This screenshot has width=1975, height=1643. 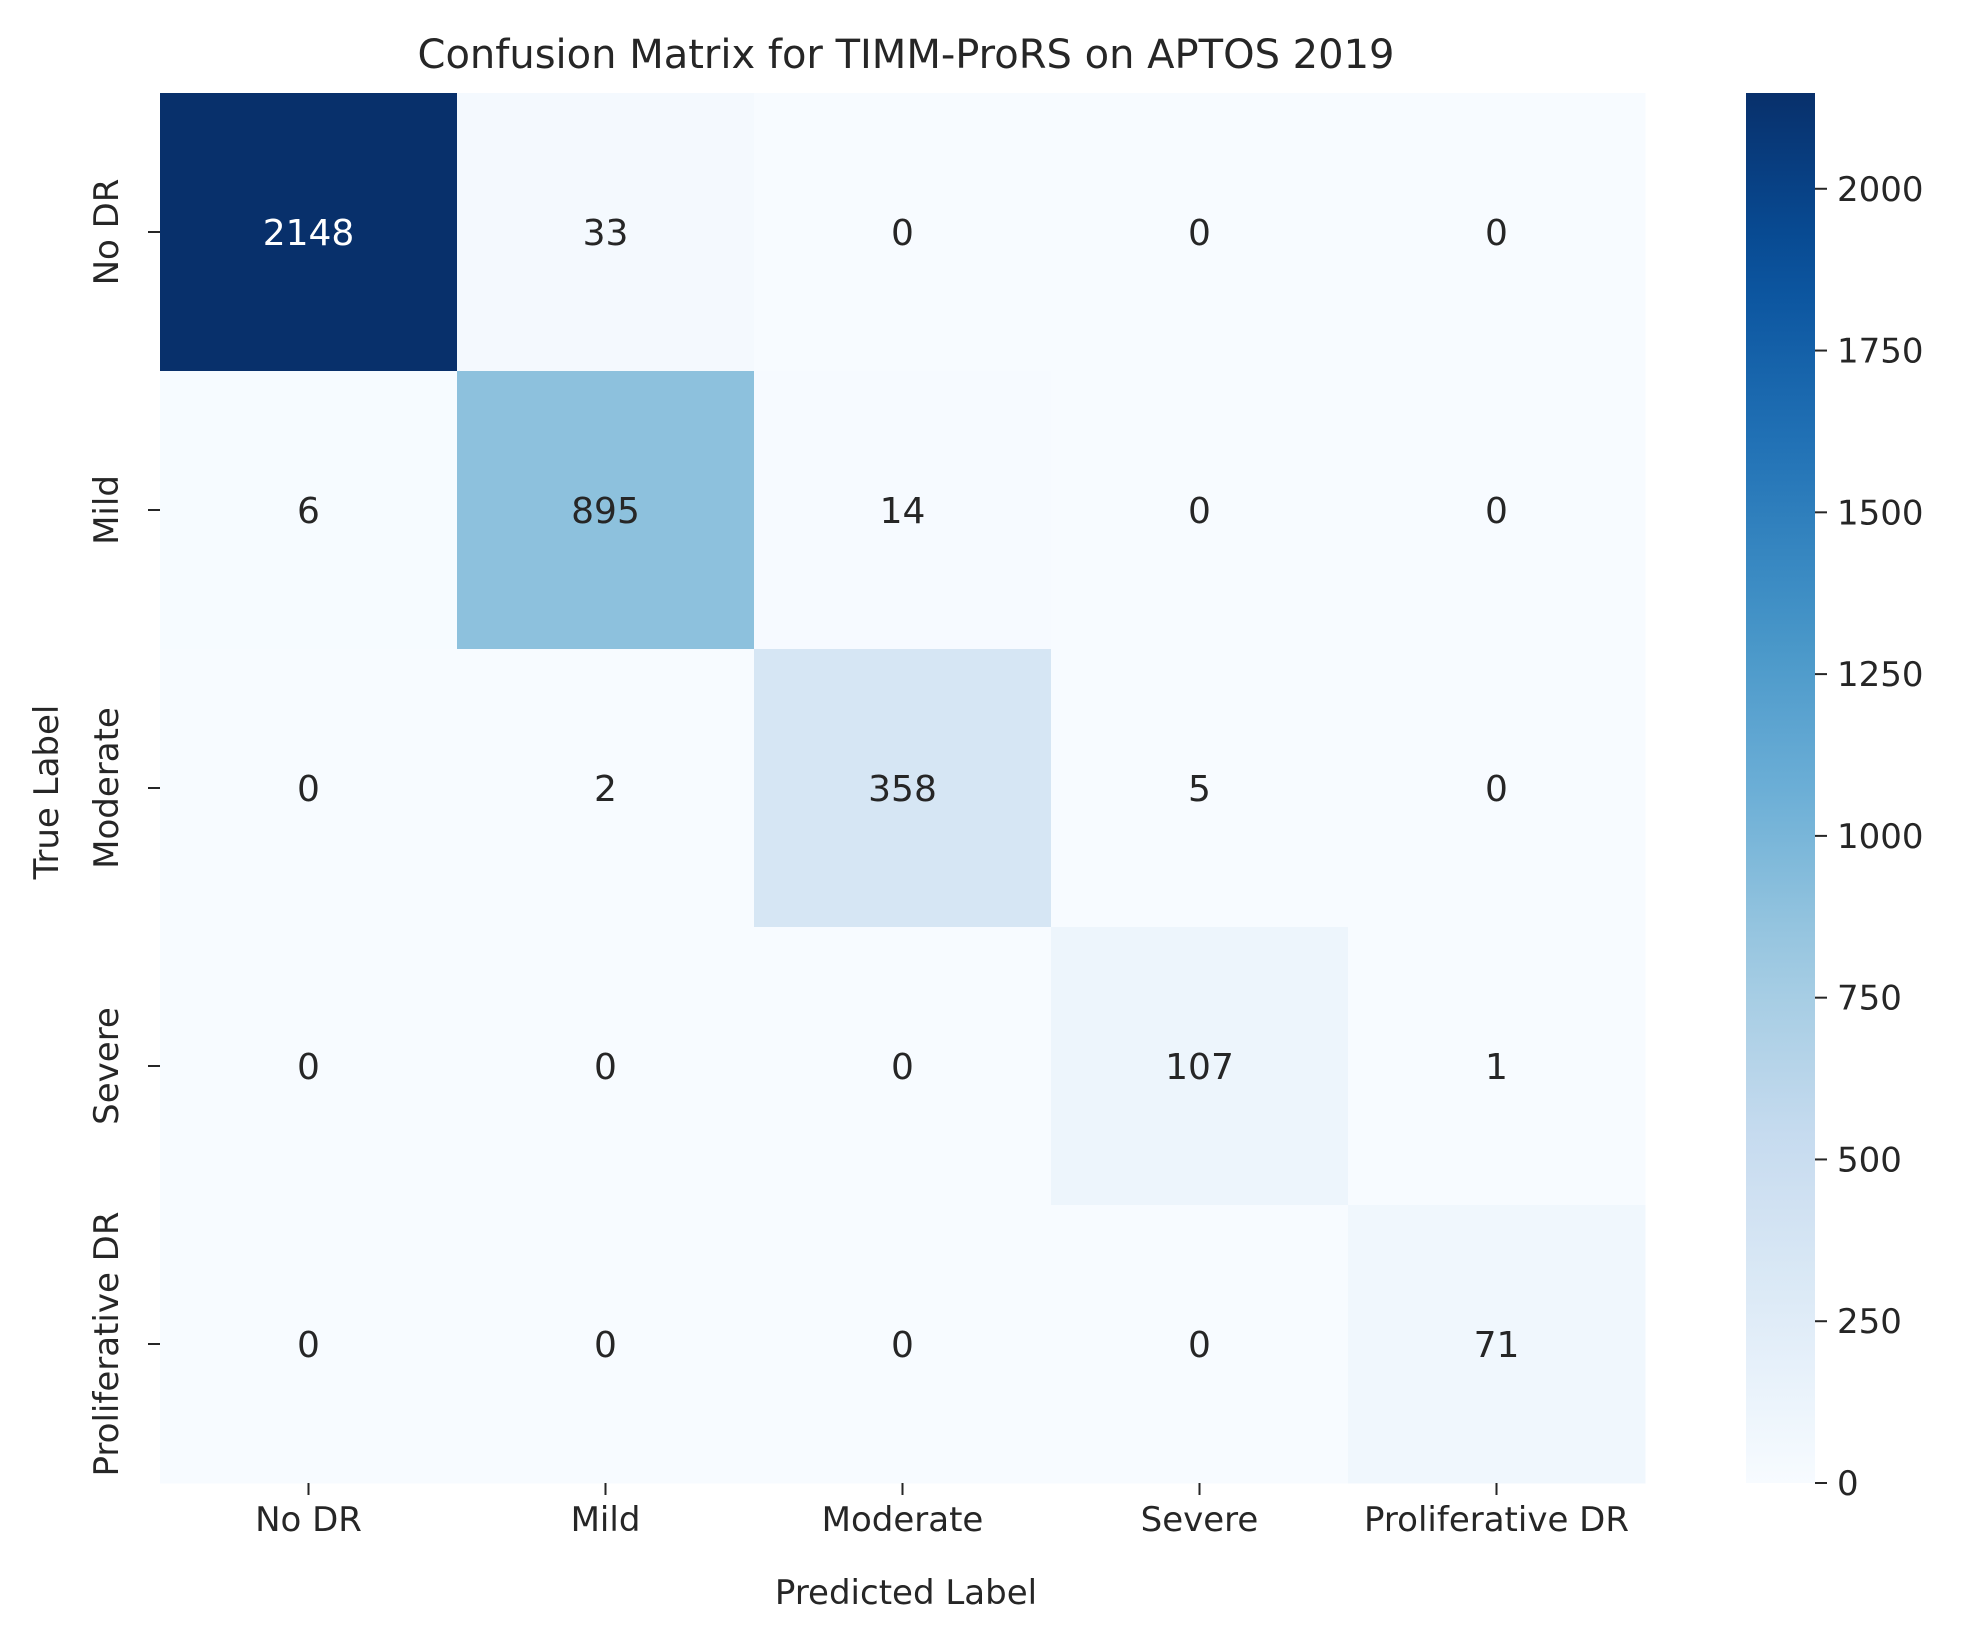 I want to click on x-axis: No DR Mild Moderate Severe Proliferative DR, so click(x=942, y=1511).